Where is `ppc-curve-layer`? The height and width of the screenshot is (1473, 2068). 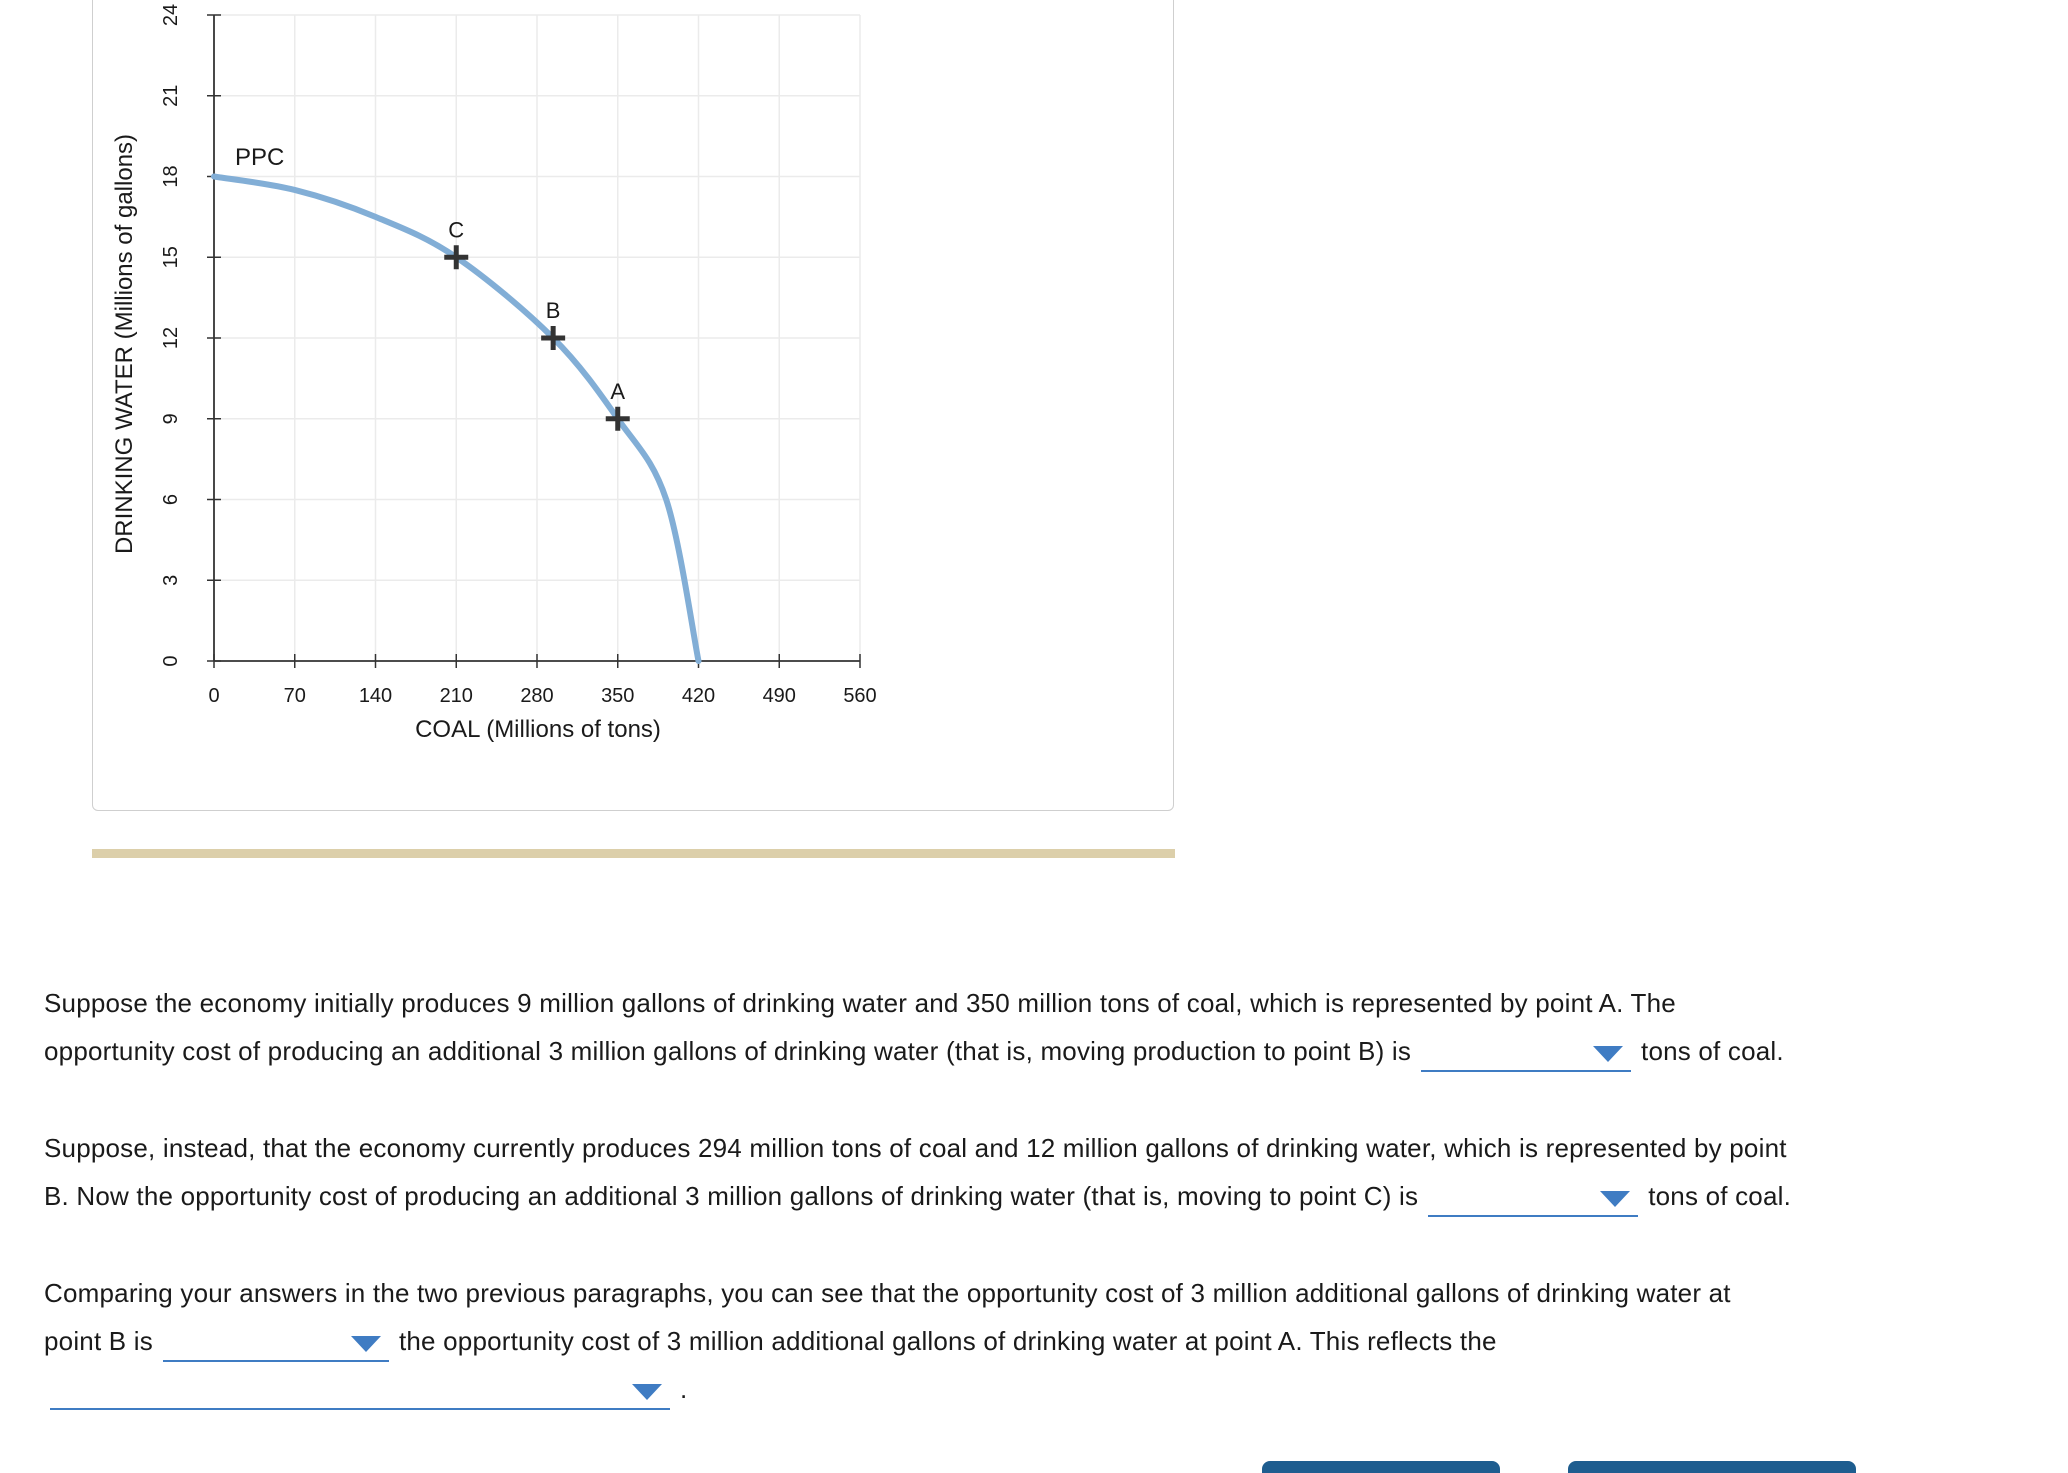 ppc-curve-layer is located at coordinates (456, 418).